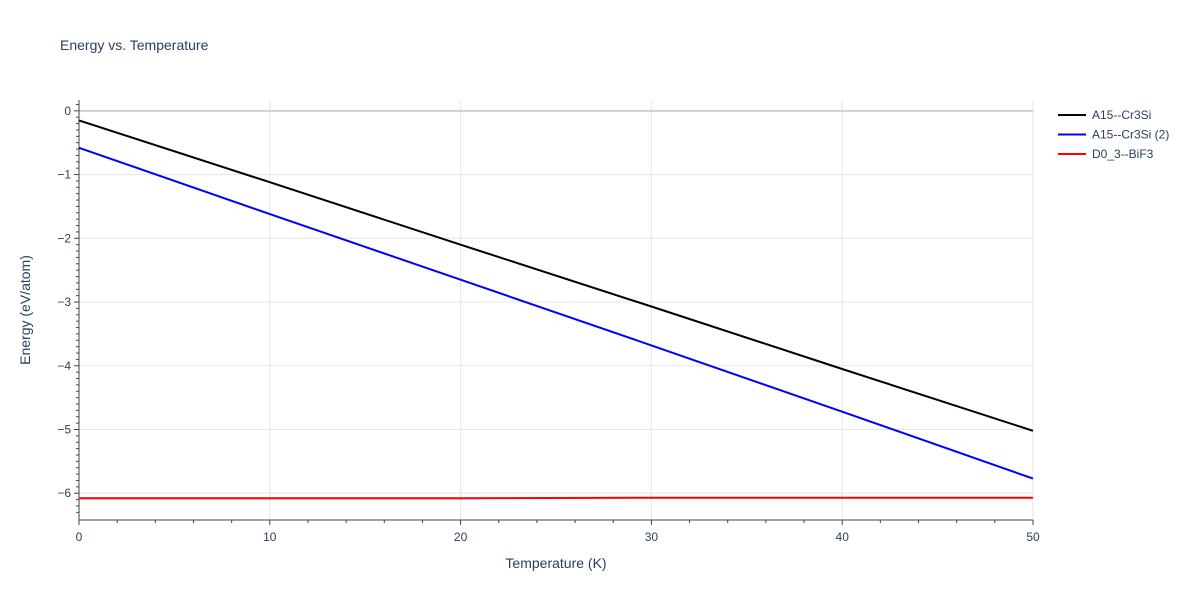 This screenshot has width=1200, height=605. I want to click on legend-item: D0_3--BiF3, so click(1106, 154).